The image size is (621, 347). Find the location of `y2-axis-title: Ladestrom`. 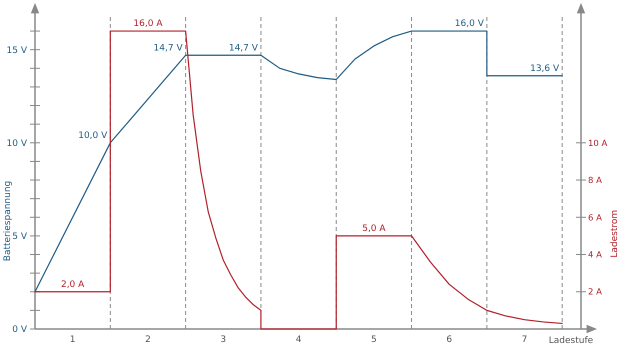

y2-axis-title: Ladestrom is located at coordinates (615, 234).